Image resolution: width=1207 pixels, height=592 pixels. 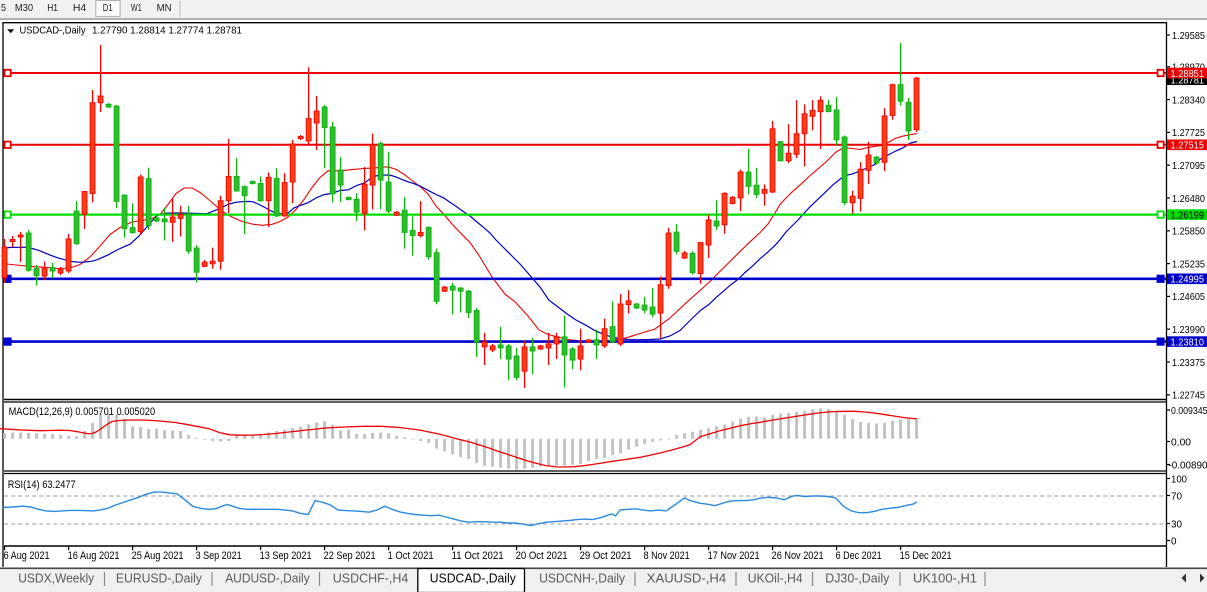 I want to click on svg-text: 26 Nov 2021, so click(x=798, y=556).